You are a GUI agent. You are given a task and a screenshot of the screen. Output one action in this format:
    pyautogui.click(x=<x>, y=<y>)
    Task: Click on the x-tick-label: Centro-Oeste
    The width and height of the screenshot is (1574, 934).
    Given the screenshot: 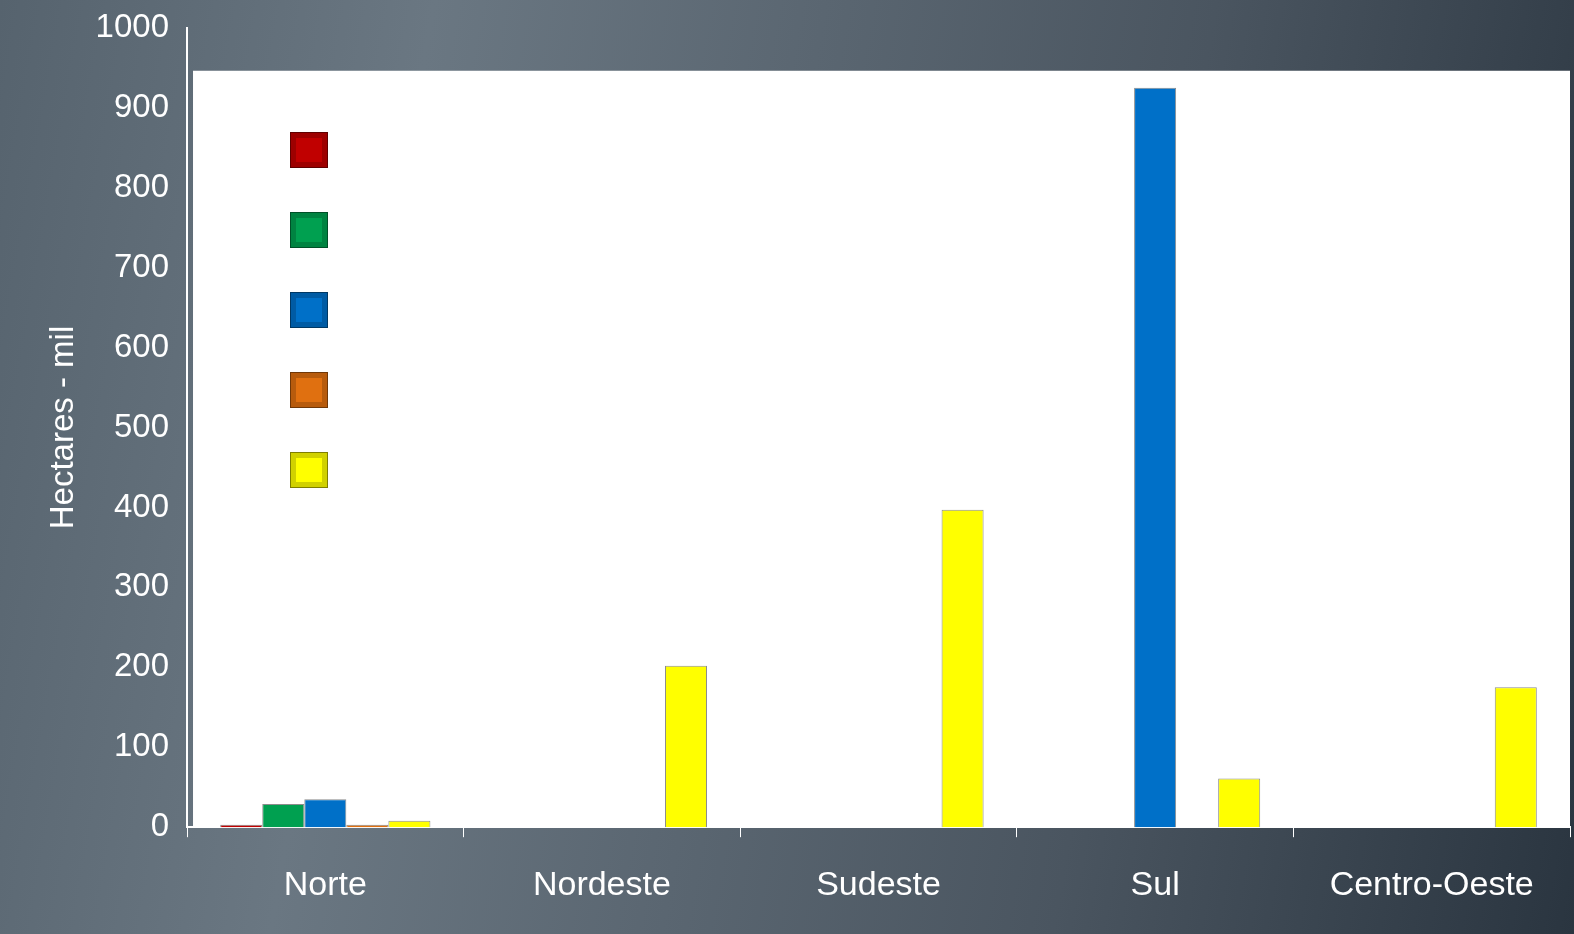 What is the action you would take?
    pyautogui.click(x=1431, y=882)
    